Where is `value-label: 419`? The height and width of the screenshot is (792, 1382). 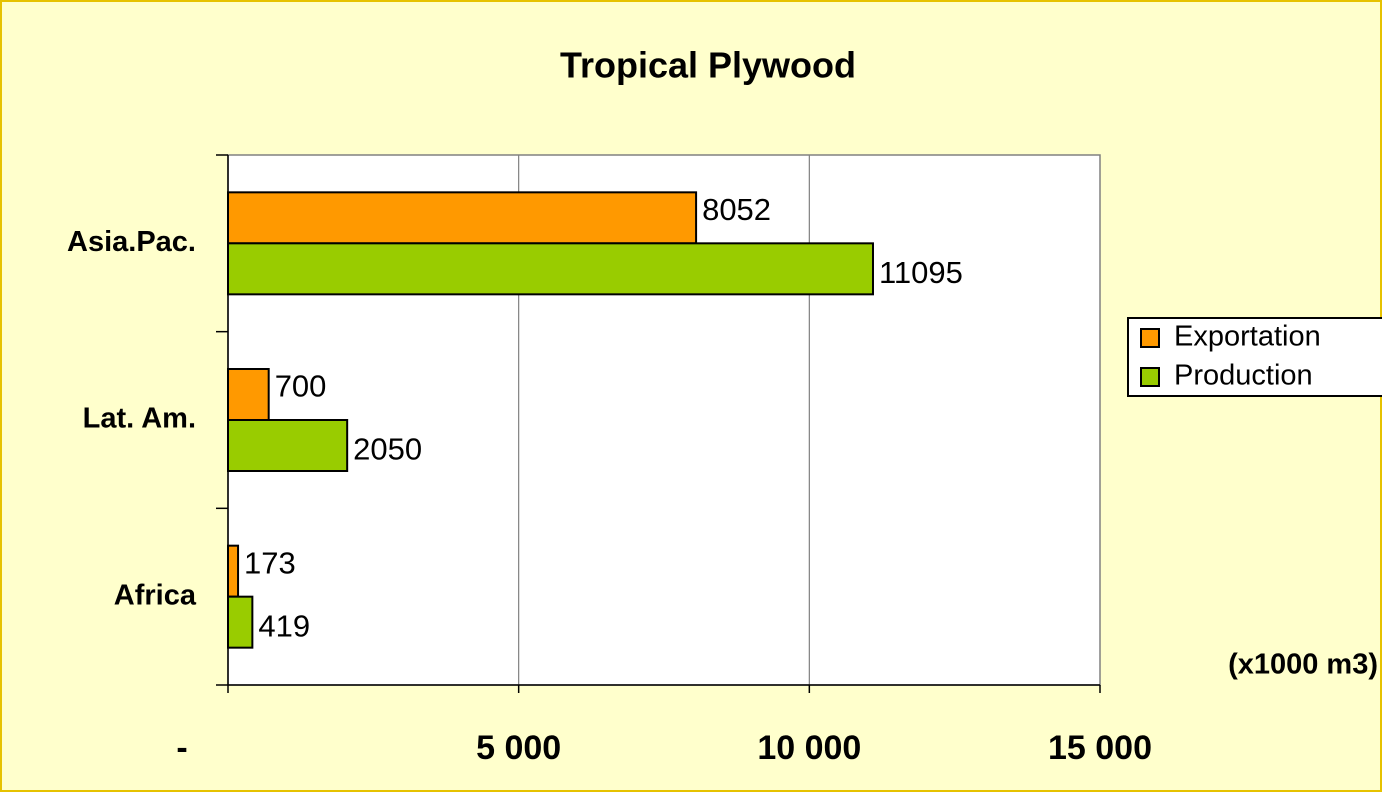 value-label: 419 is located at coordinates (284, 625).